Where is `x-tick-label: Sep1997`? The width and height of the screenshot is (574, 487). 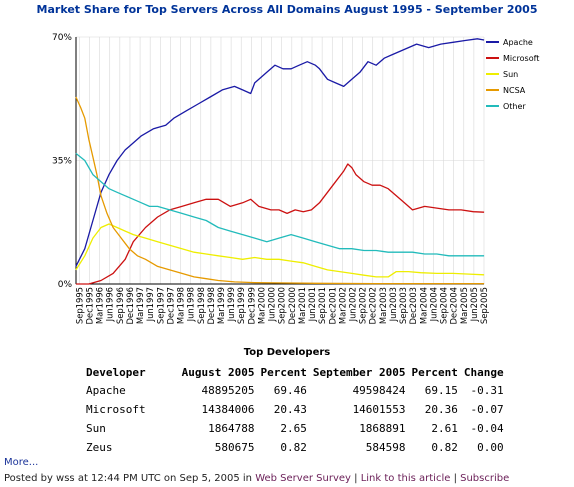 x-tick-label: Sep1997 is located at coordinates (160, 305).